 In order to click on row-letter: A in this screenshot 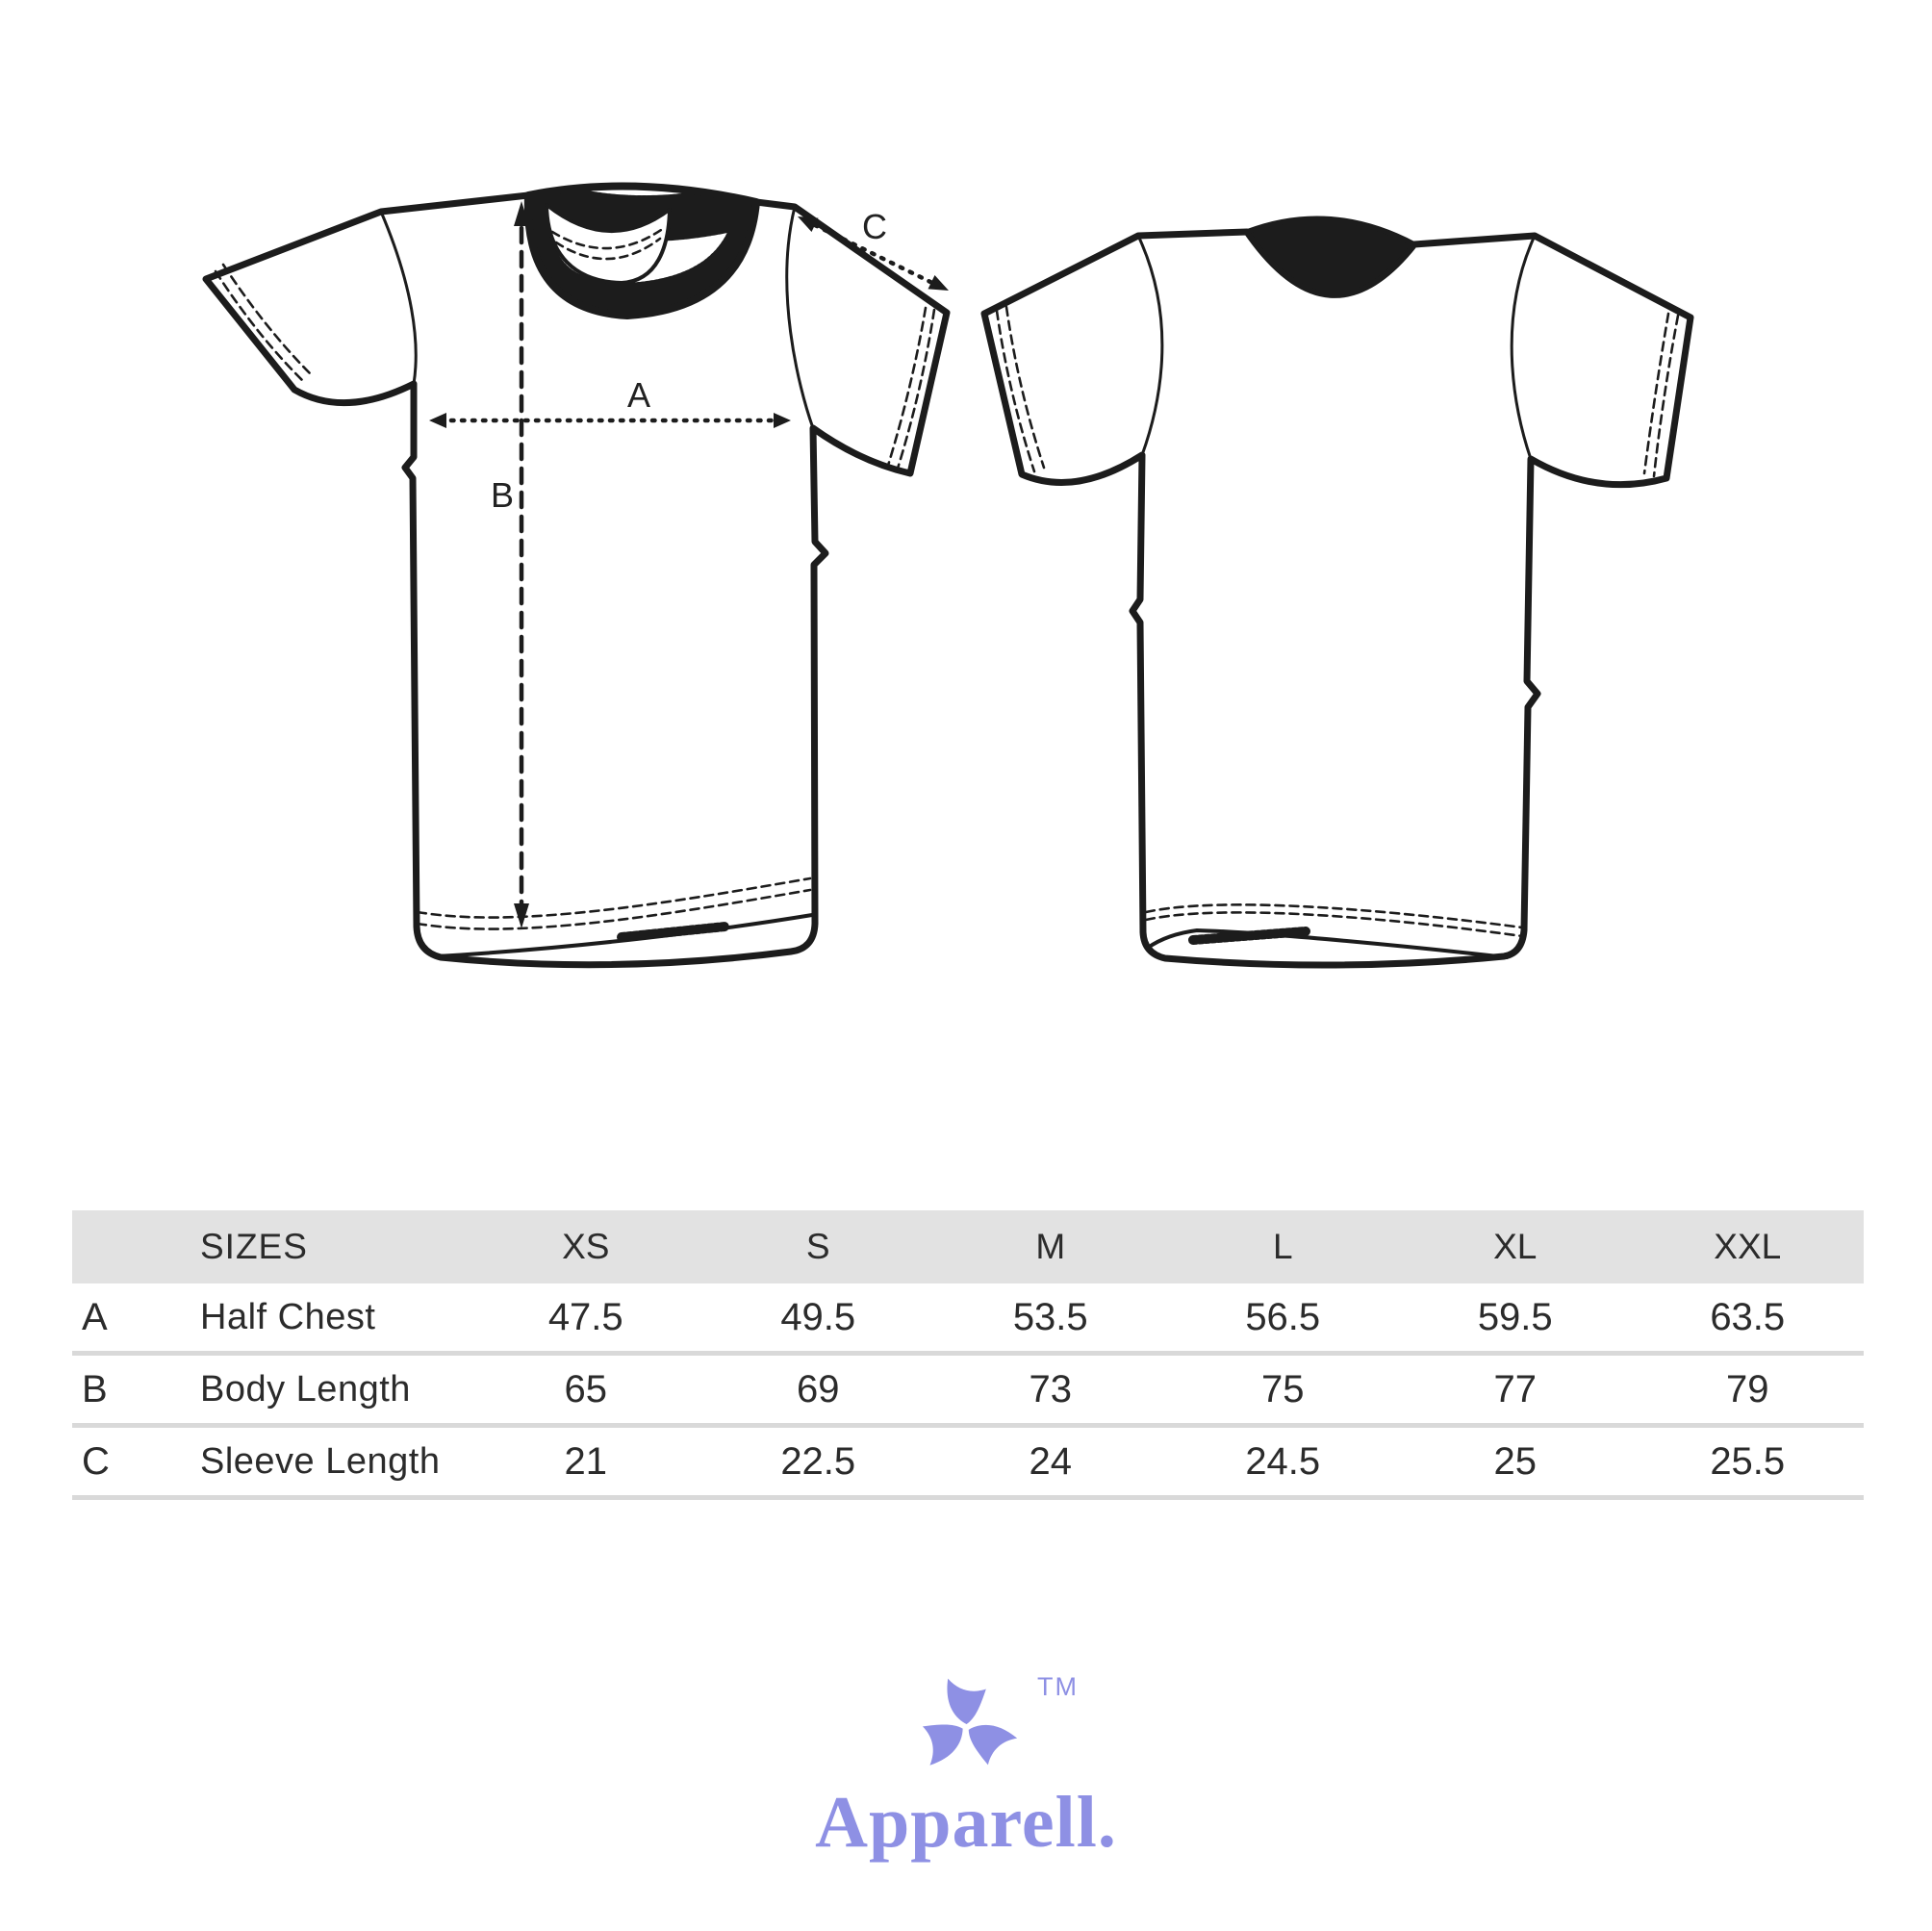, I will do `click(95, 1316)`.